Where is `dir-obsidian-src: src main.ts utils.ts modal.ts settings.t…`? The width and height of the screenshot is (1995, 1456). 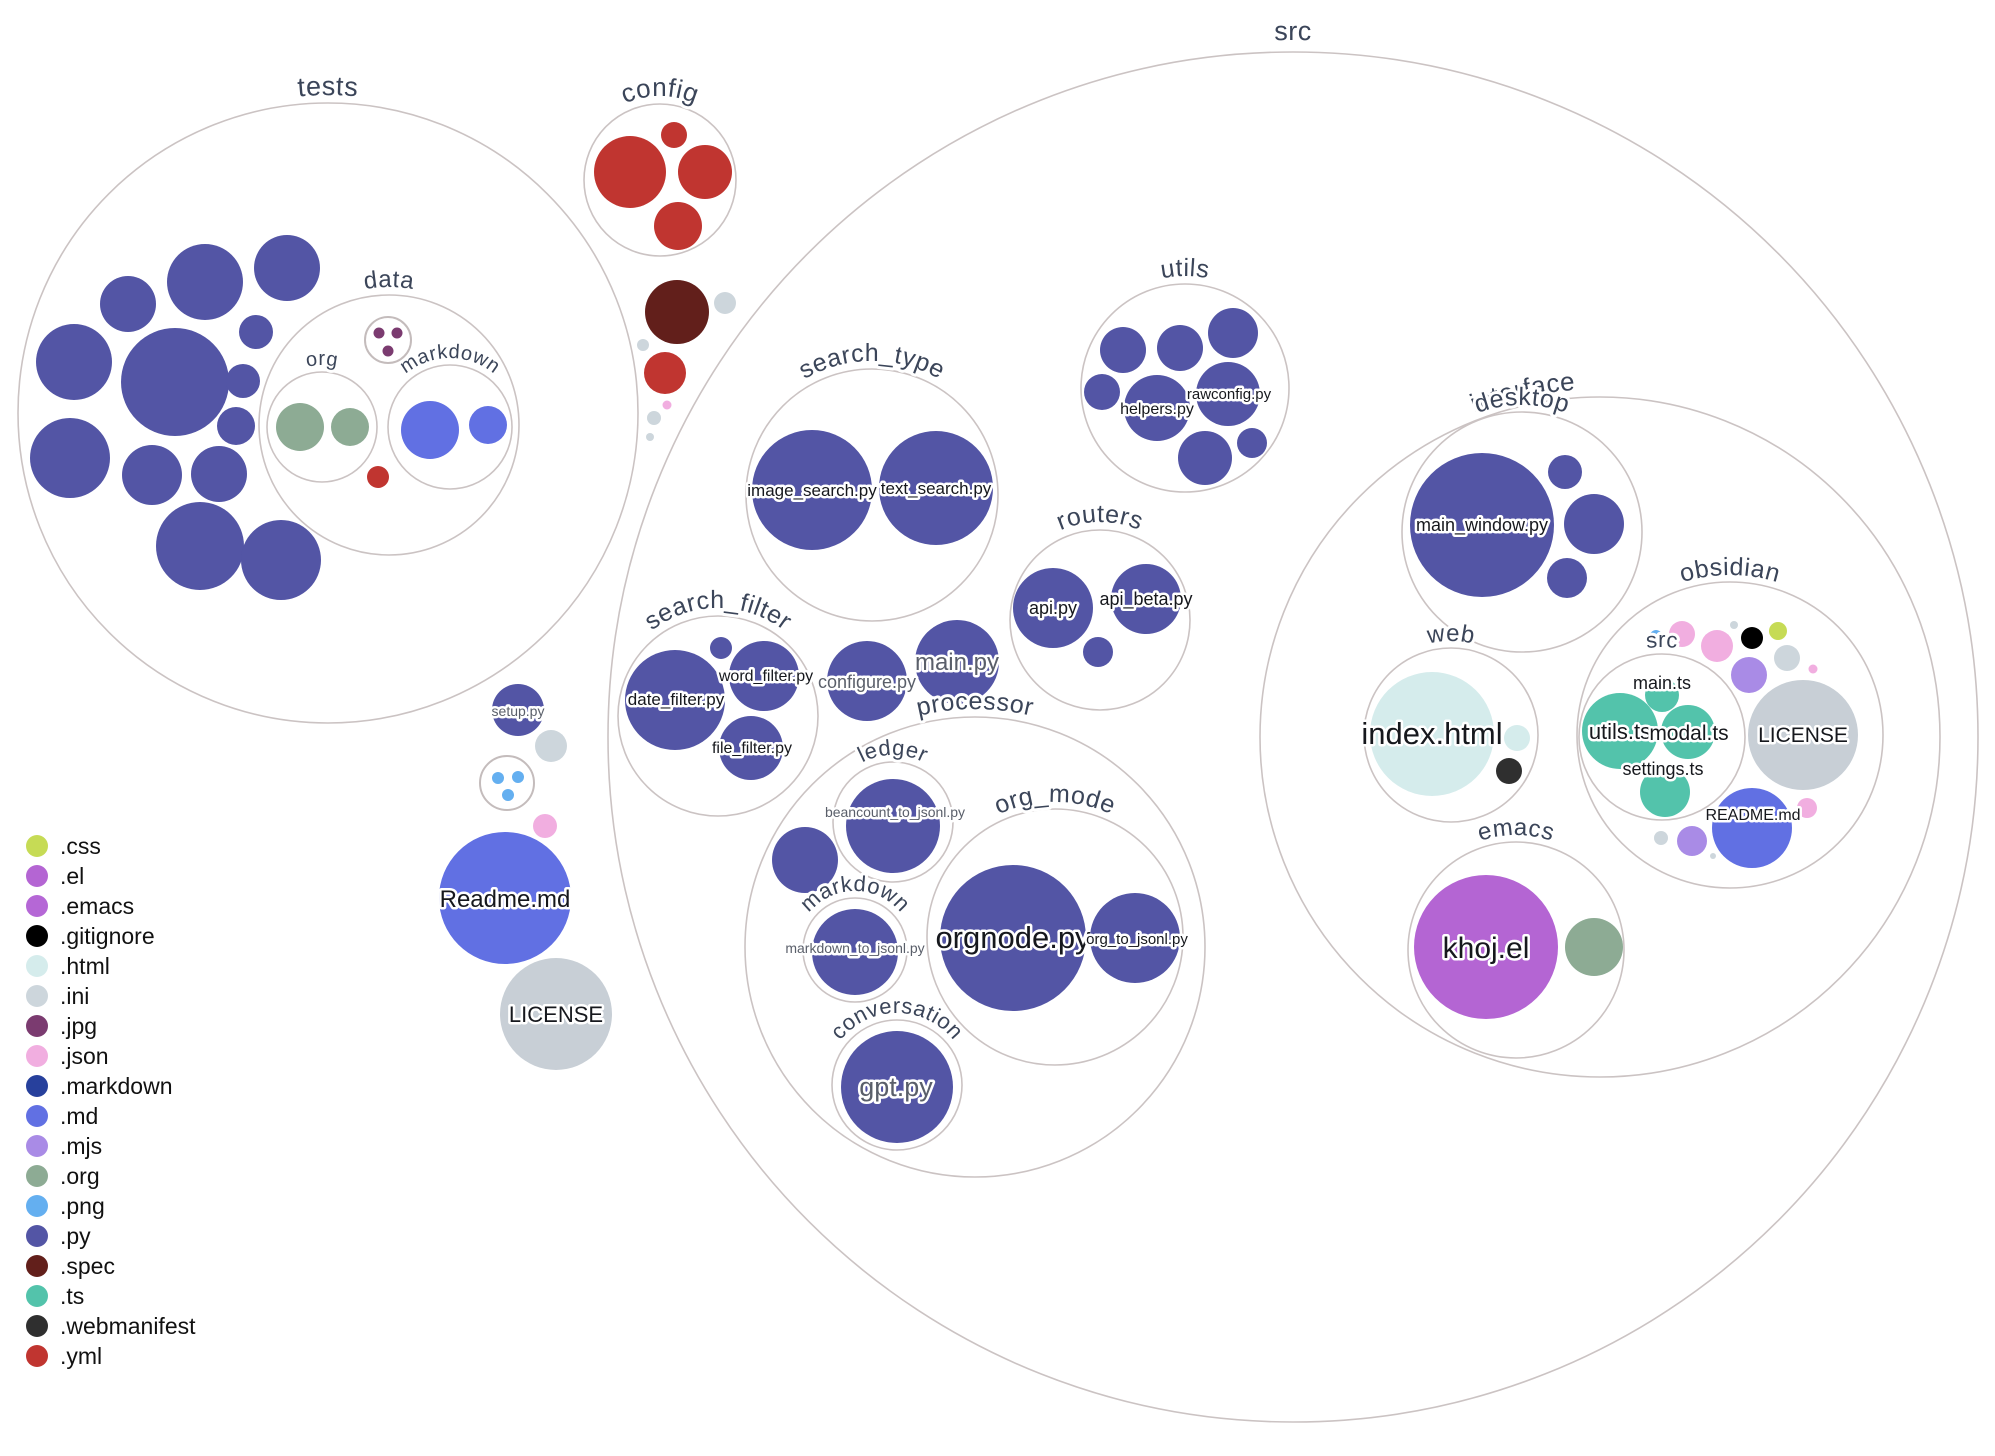 dir-obsidian-src: src main.ts utils.ts modal.ts settings.t… is located at coordinates (1662, 722).